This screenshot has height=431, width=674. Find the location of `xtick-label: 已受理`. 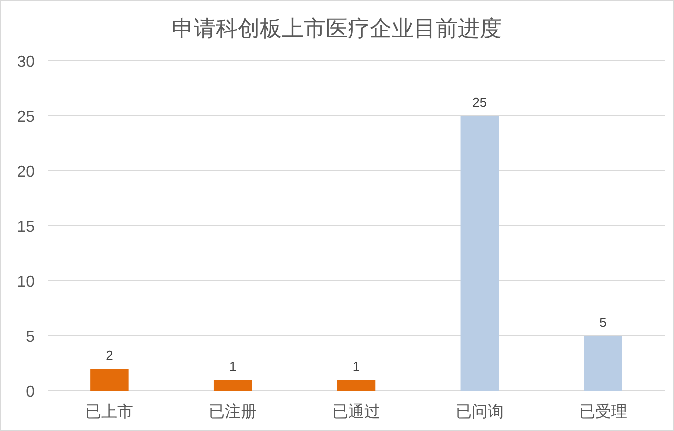

xtick-label: 已受理 is located at coordinates (603, 412).